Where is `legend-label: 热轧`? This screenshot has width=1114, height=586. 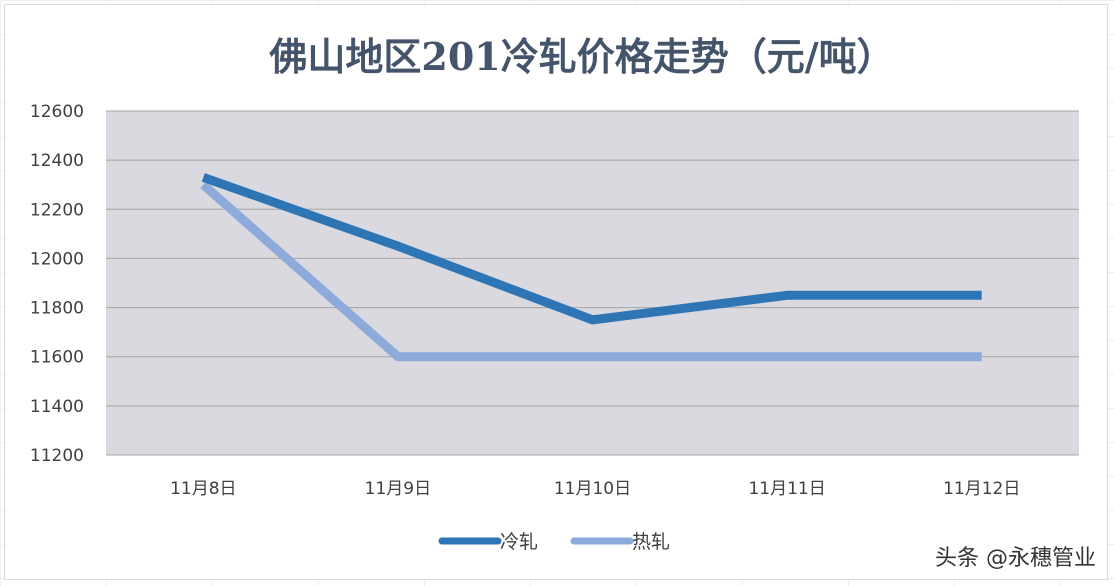 legend-label: 热轧 is located at coordinates (651, 542).